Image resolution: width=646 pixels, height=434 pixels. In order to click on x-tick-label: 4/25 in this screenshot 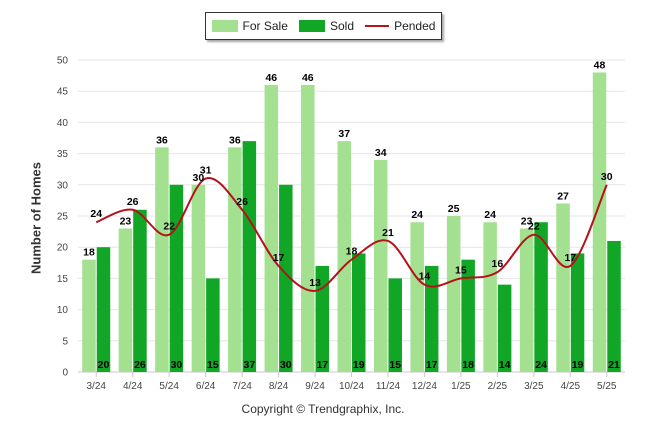, I will do `click(571, 386)`.